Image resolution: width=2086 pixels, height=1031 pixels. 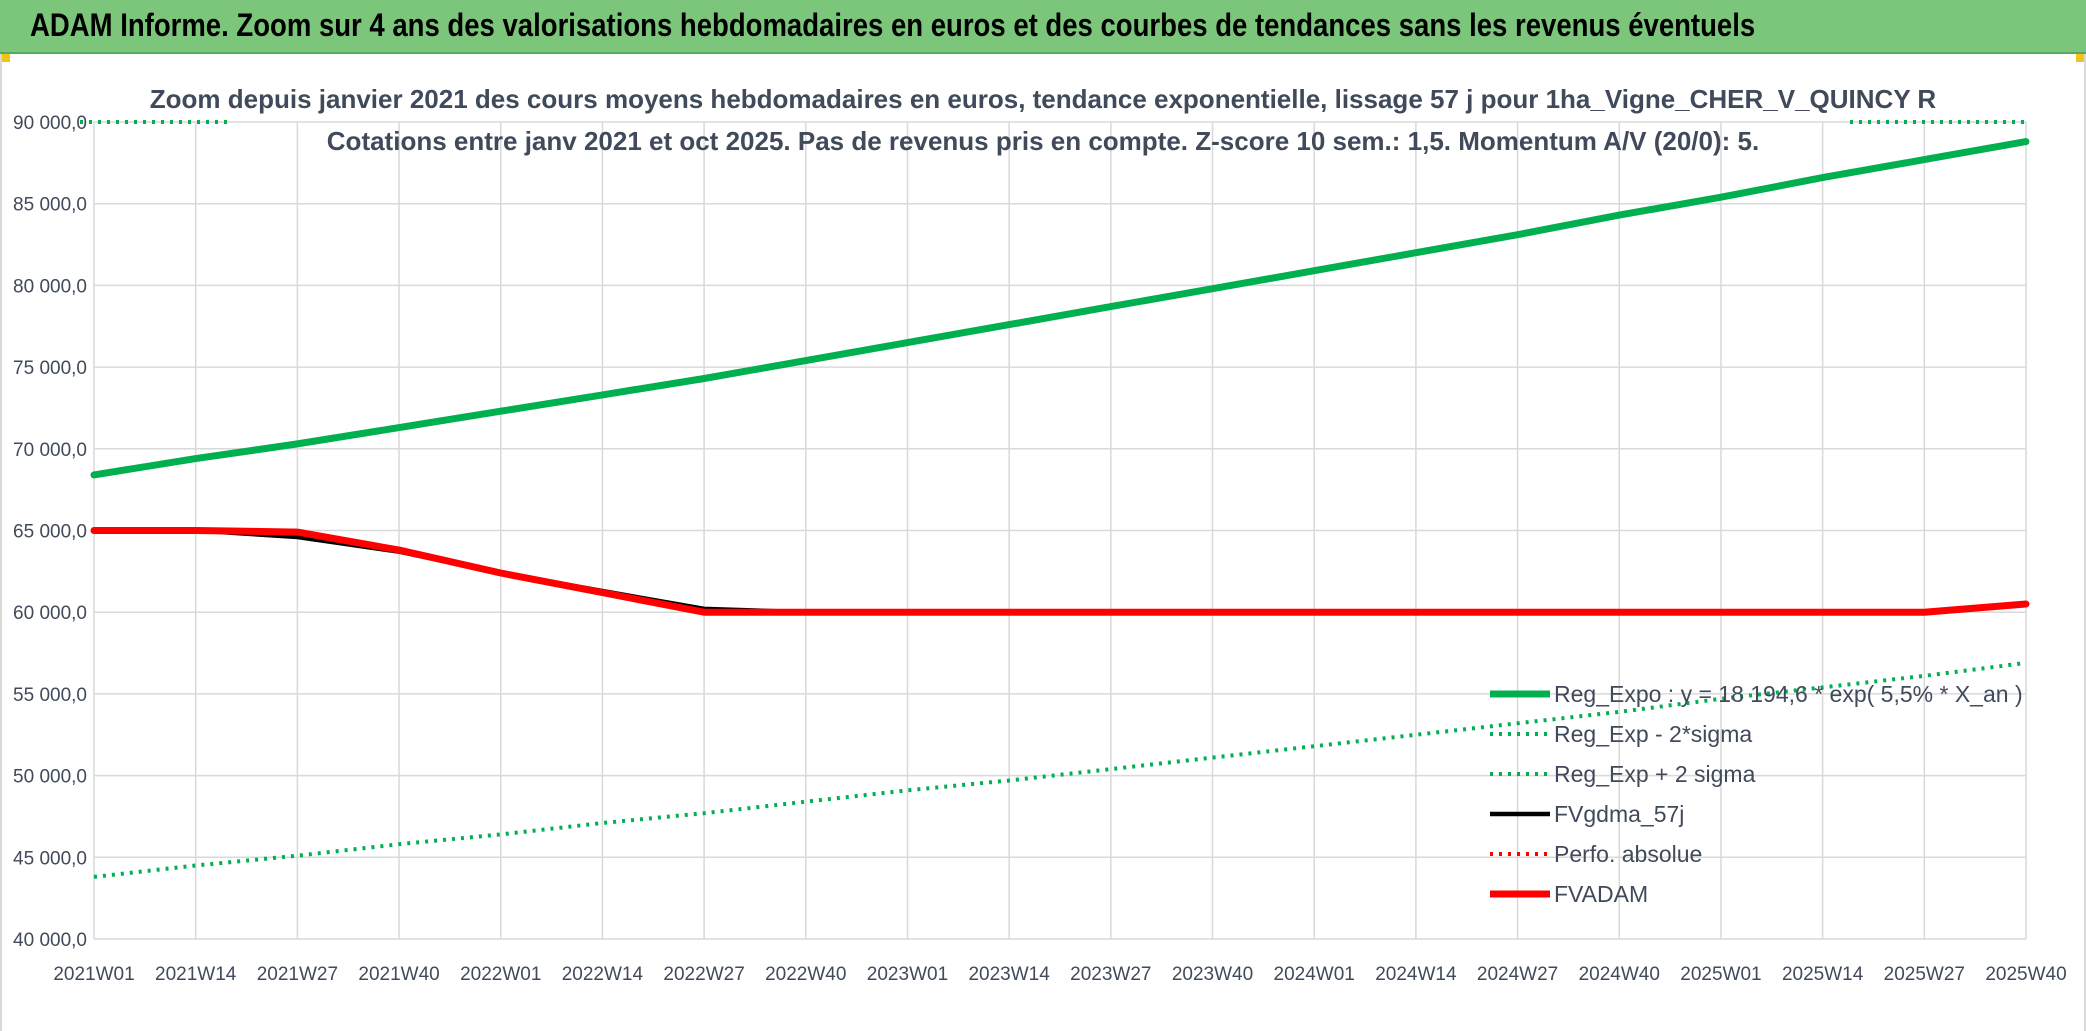 I want to click on y-tick-label: 40 000,0, so click(x=50, y=940).